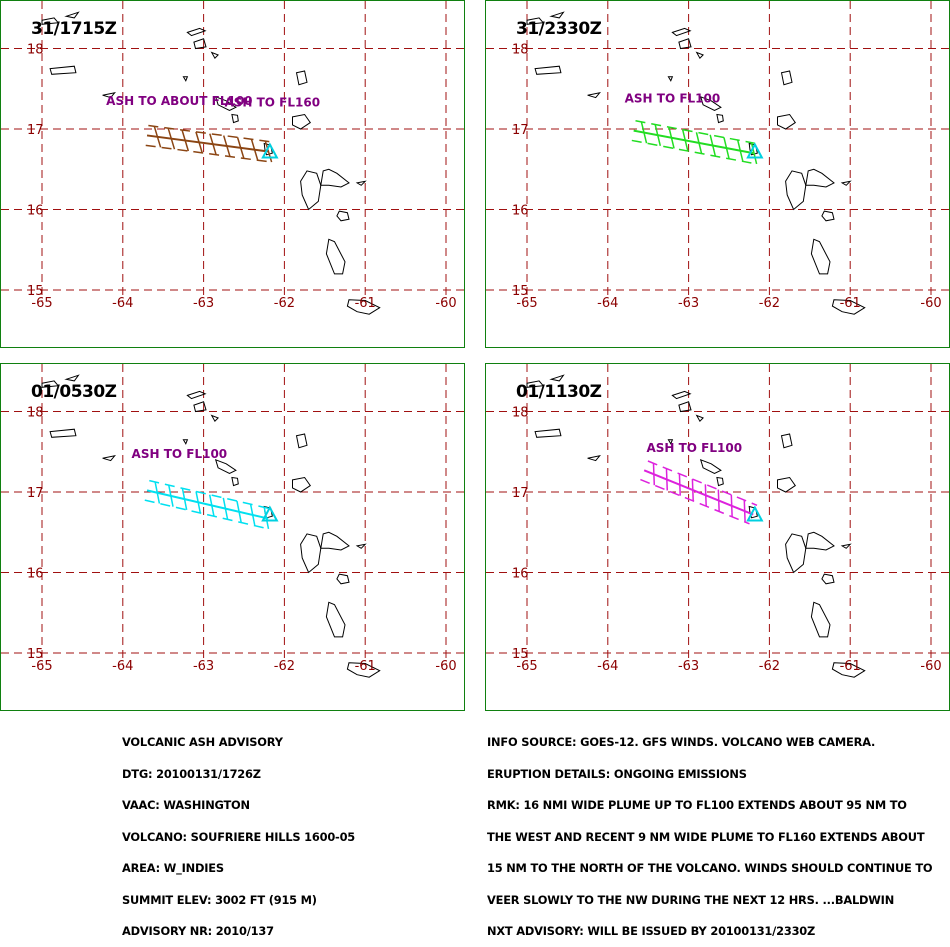  What do you see at coordinates (617, 773) in the screenshot?
I see `advisory-line: ERUPTION DETAILS: ONGOING EMISSIONS` at bounding box center [617, 773].